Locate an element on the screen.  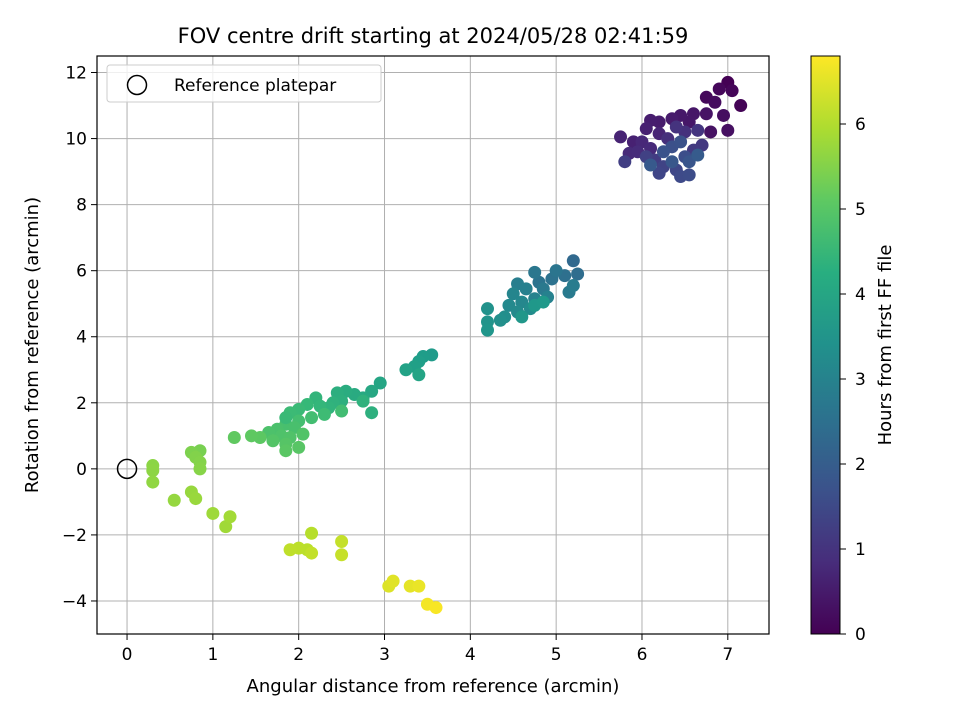
x-tick-label: 4 is located at coordinates (470, 655).